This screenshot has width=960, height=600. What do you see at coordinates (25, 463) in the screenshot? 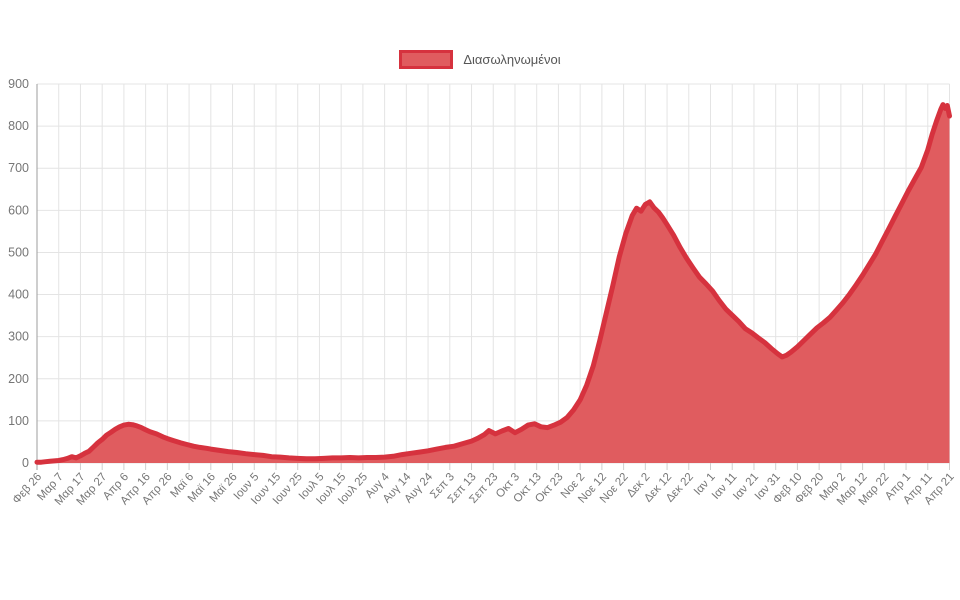
I see `y-axis-tick-label: 0` at bounding box center [25, 463].